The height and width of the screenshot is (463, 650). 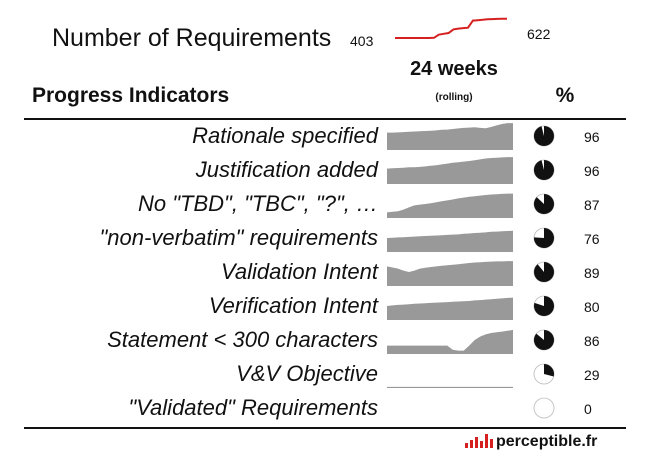 I want to click on indicator-label: V&V Objective, so click(x=307, y=373).